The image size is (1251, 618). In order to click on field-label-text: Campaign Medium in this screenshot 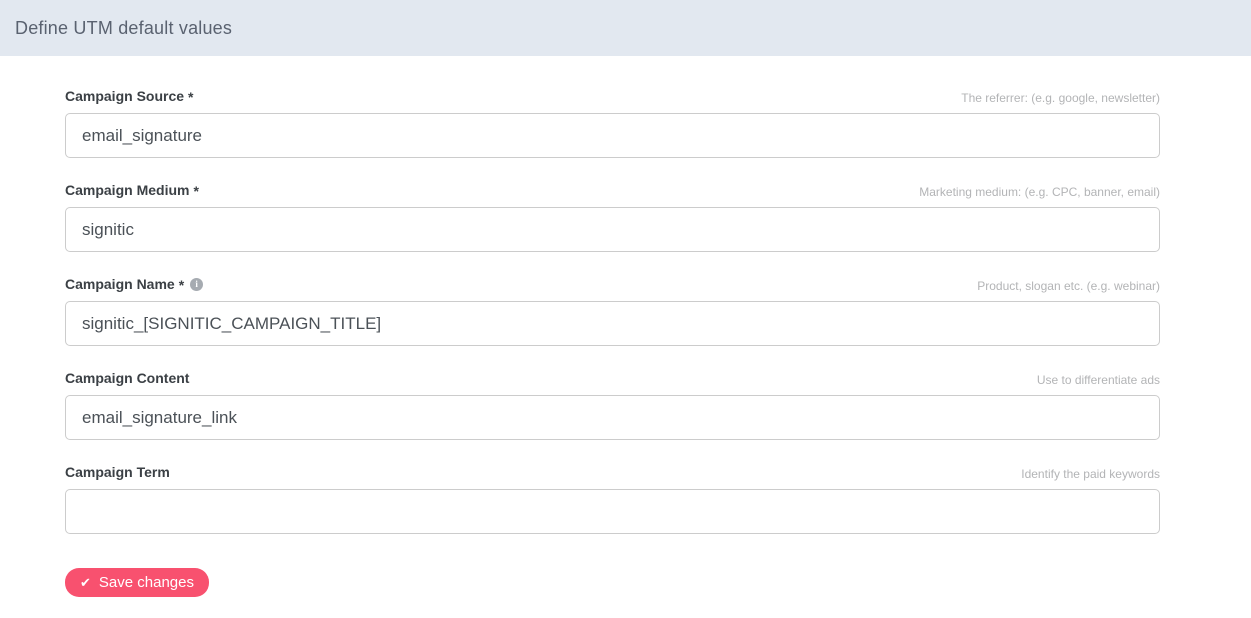, I will do `click(127, 190)`.